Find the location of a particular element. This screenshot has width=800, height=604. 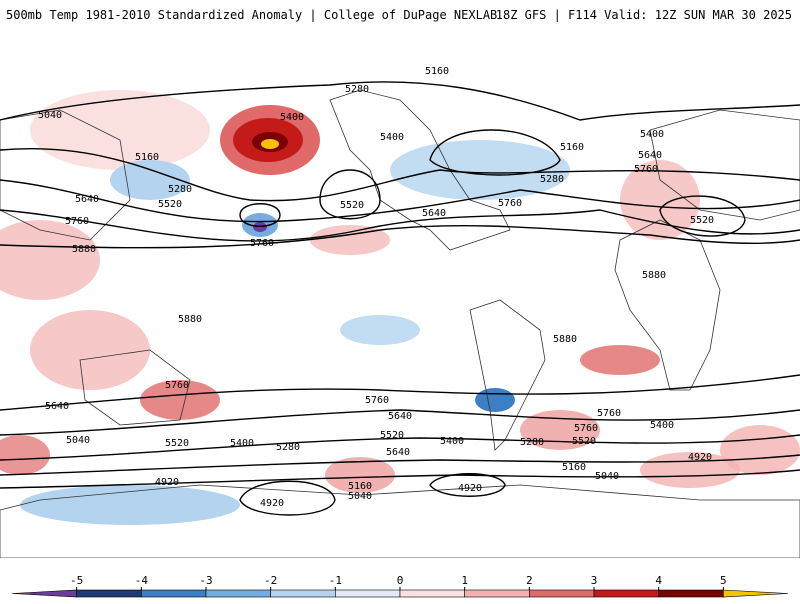

colorbar-canvas: -5 -4 -3 -2 -1 0 1 2 3 4 5 is located at coordinates (400, 586).